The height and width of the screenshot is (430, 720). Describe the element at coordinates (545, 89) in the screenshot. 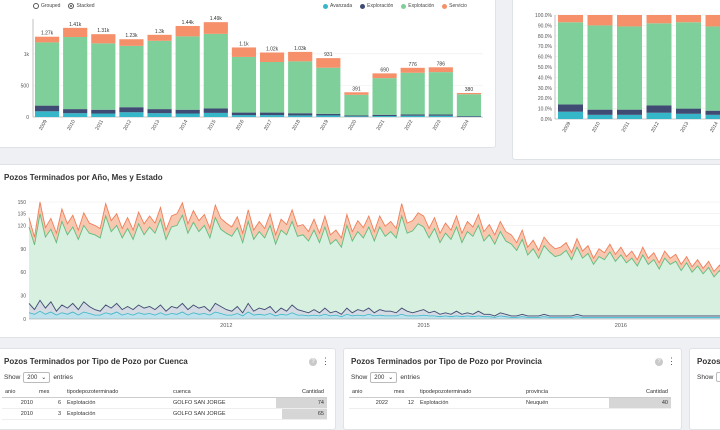

I see `y-tick-label: 30.0%` at that location.